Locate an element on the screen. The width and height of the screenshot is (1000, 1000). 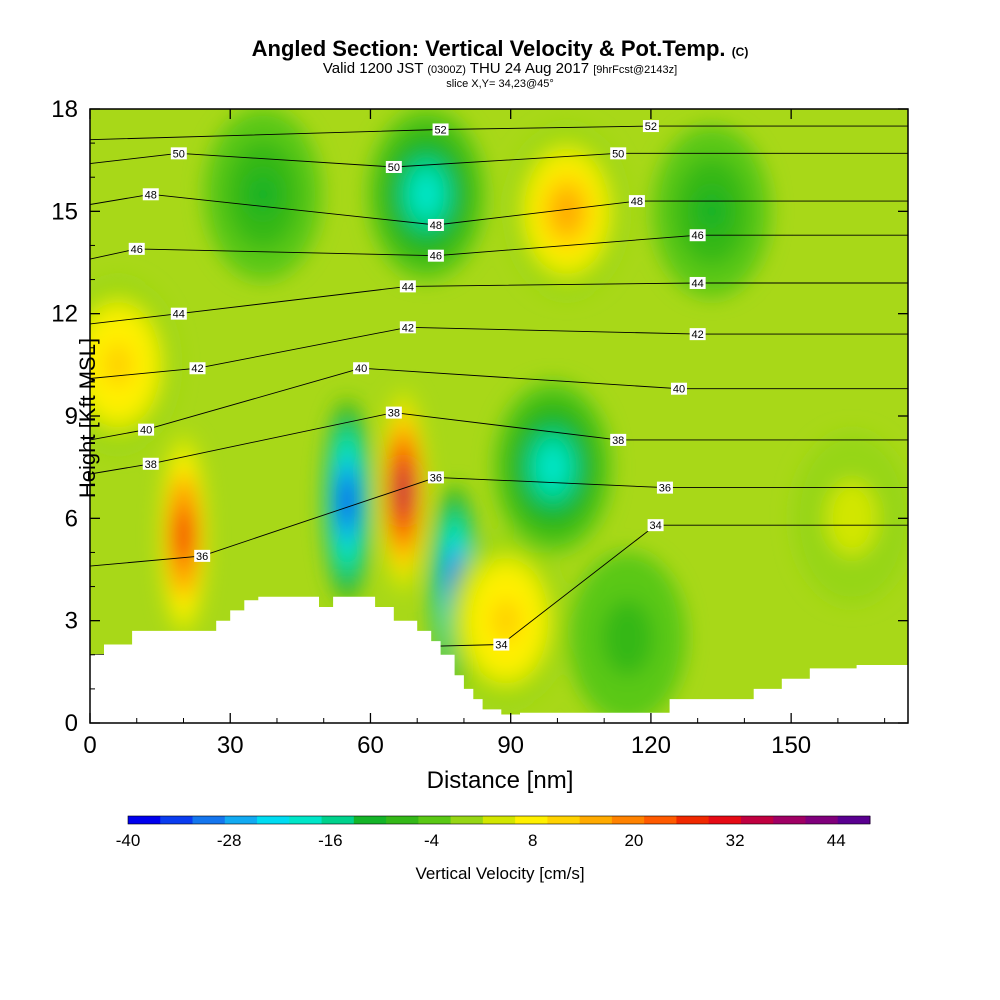
colorbar-tick-label: 20 is located at coordinates (633, 840).